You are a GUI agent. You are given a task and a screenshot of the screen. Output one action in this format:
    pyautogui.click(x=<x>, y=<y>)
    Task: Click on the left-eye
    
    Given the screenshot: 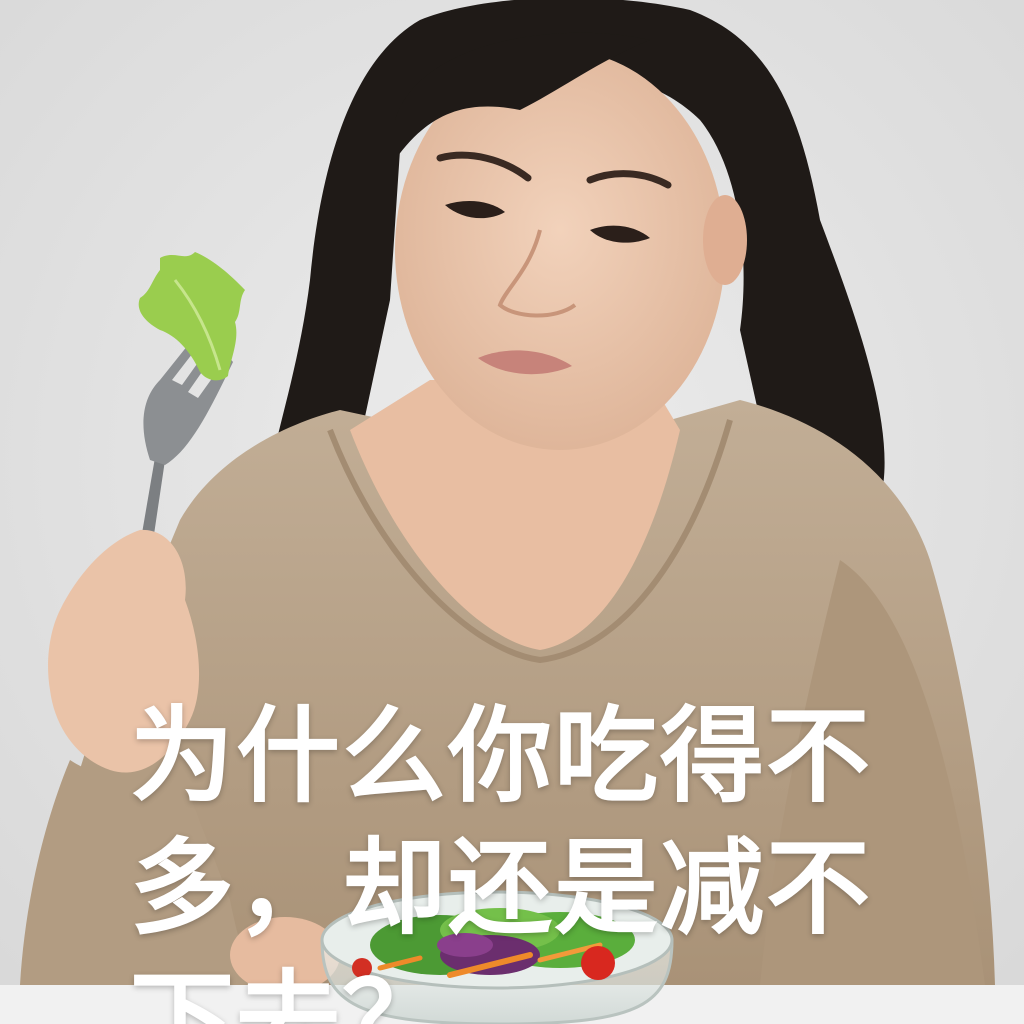 What is the action you would take?
    pyautogui.click(x=475, y=209)
    